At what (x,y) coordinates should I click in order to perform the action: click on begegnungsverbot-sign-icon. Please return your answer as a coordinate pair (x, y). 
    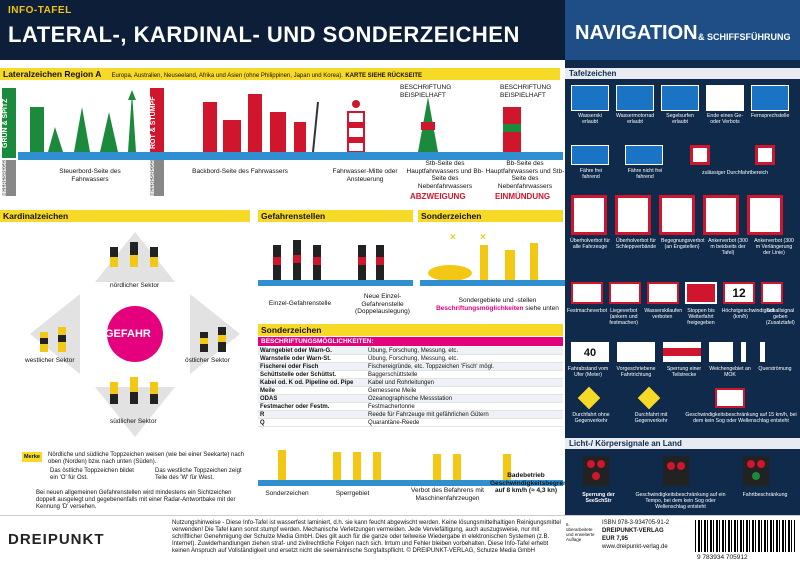
    Looking at the image, I should click on (677, 215).